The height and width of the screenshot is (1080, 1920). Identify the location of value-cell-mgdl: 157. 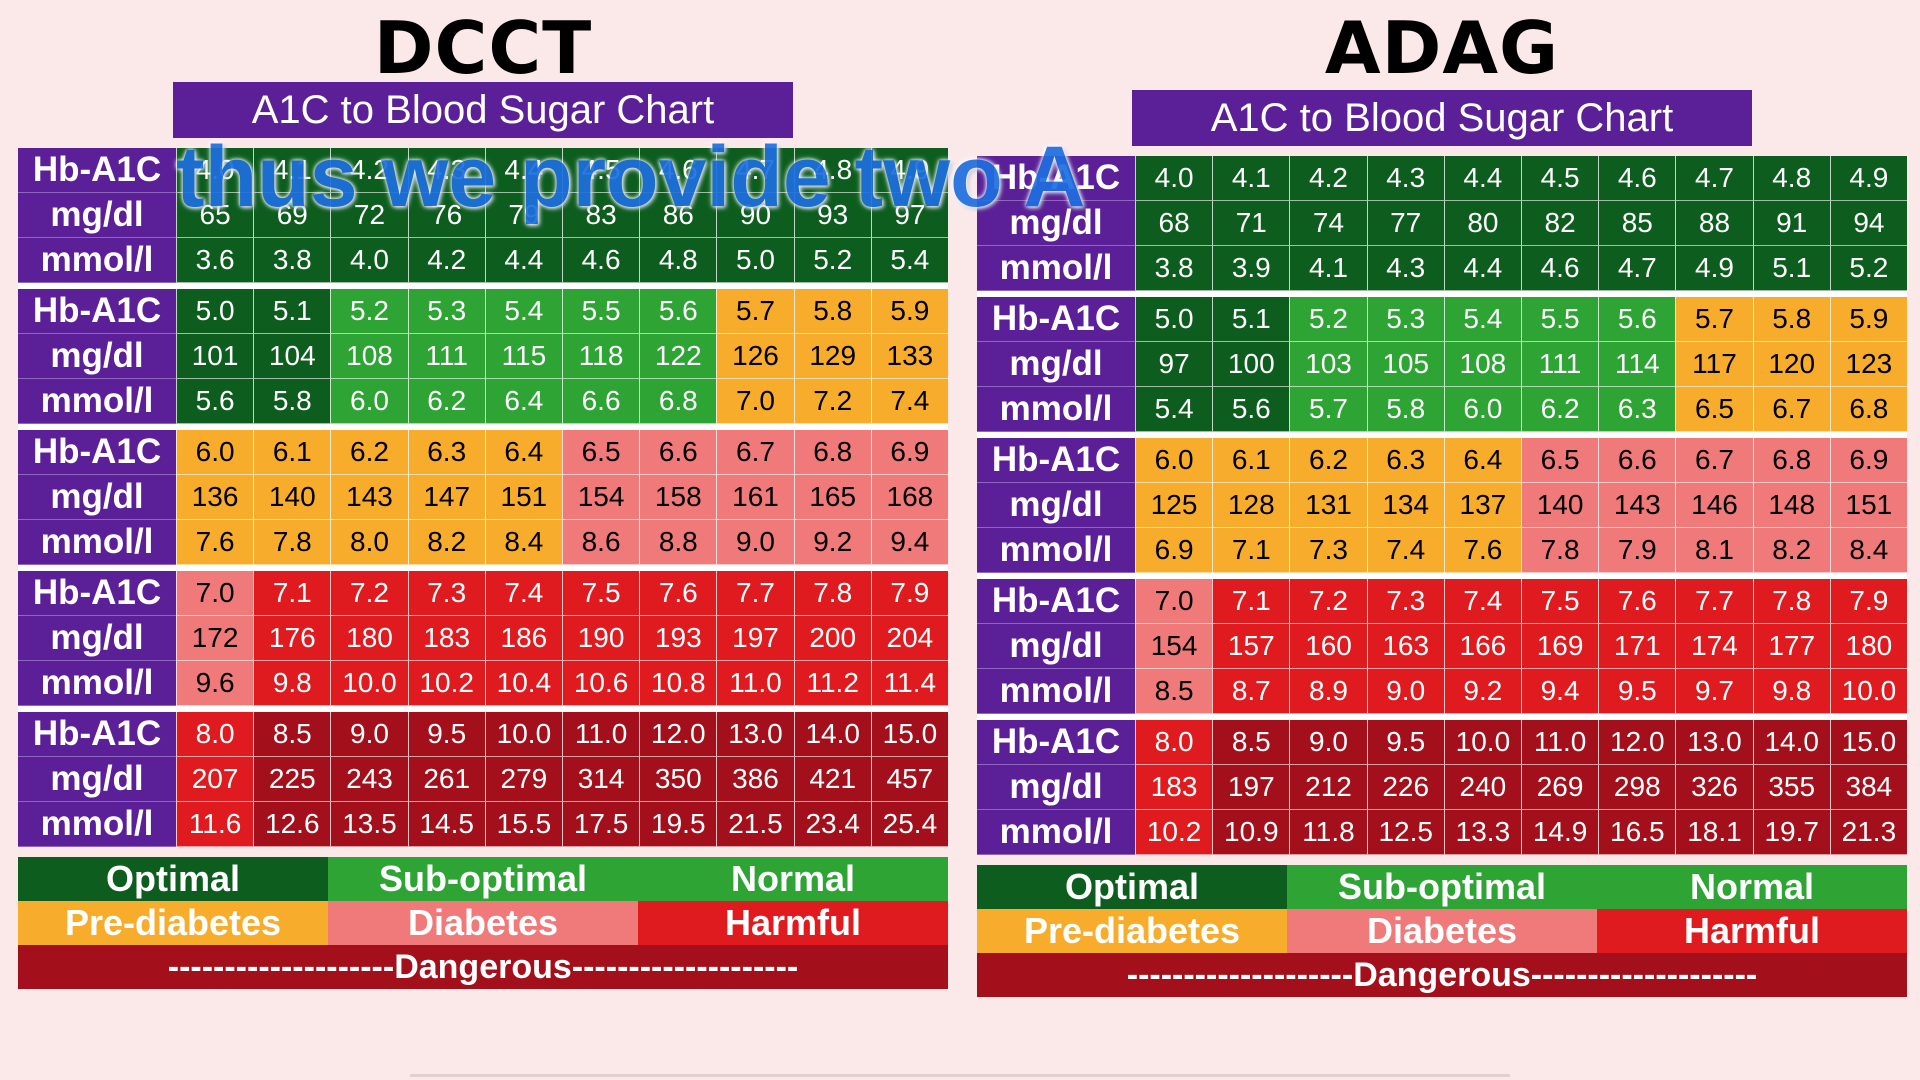
(1251, 646).